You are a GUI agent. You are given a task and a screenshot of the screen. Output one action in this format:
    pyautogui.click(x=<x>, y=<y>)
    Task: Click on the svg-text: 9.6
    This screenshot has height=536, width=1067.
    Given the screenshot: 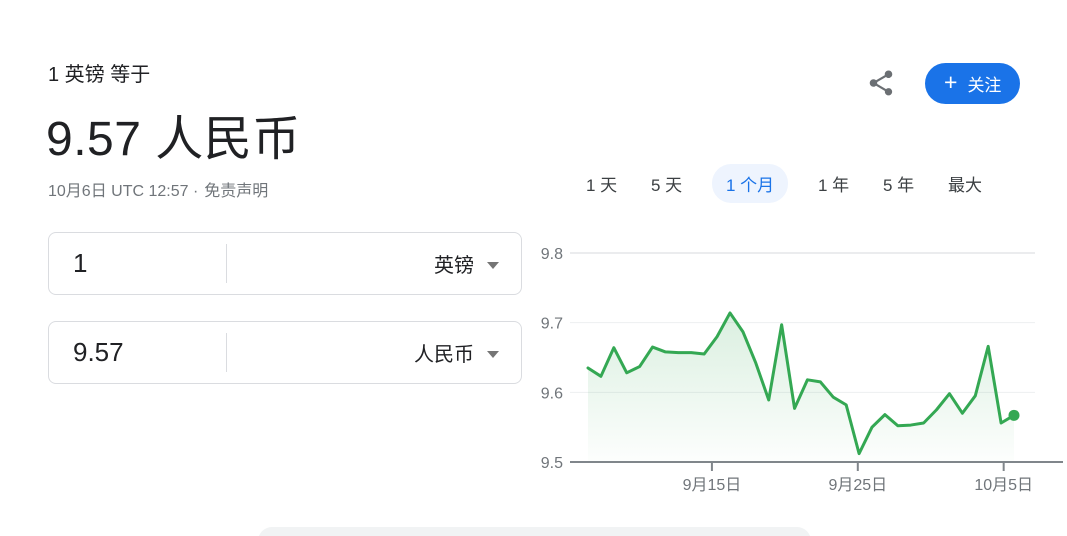 What is the action you would take?
    pyautogui.click(x=552, y=393)
    